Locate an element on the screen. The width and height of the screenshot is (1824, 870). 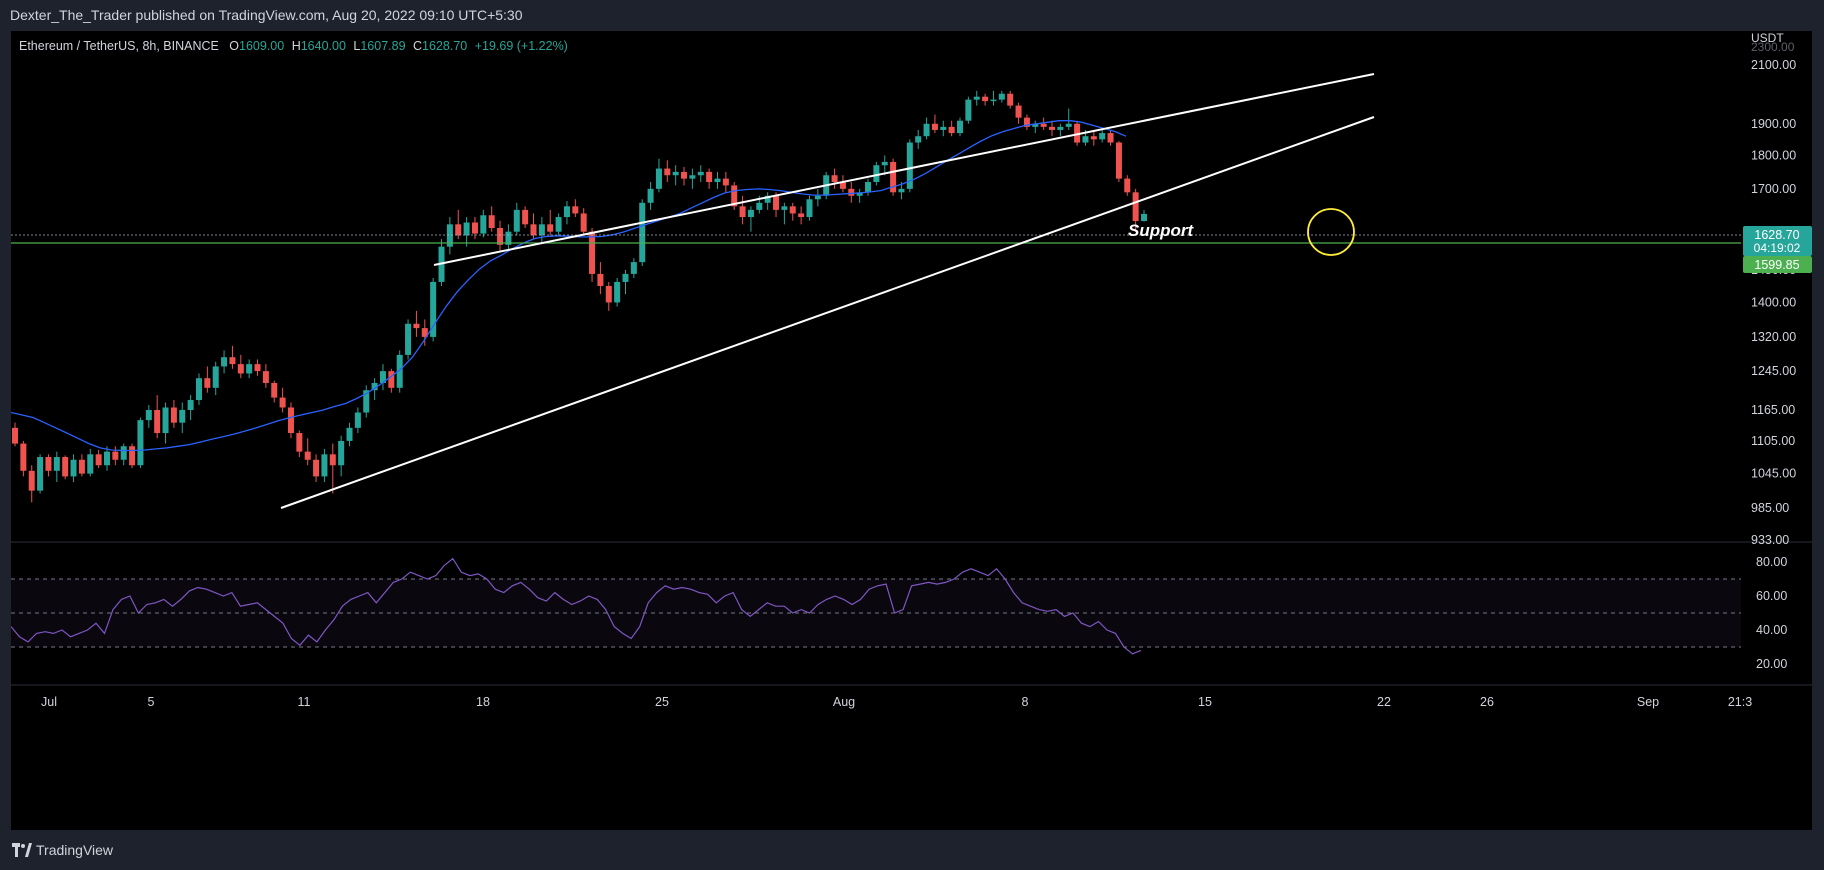
price-tick-label: 1165.00 is located at coordinates (1773, 410).